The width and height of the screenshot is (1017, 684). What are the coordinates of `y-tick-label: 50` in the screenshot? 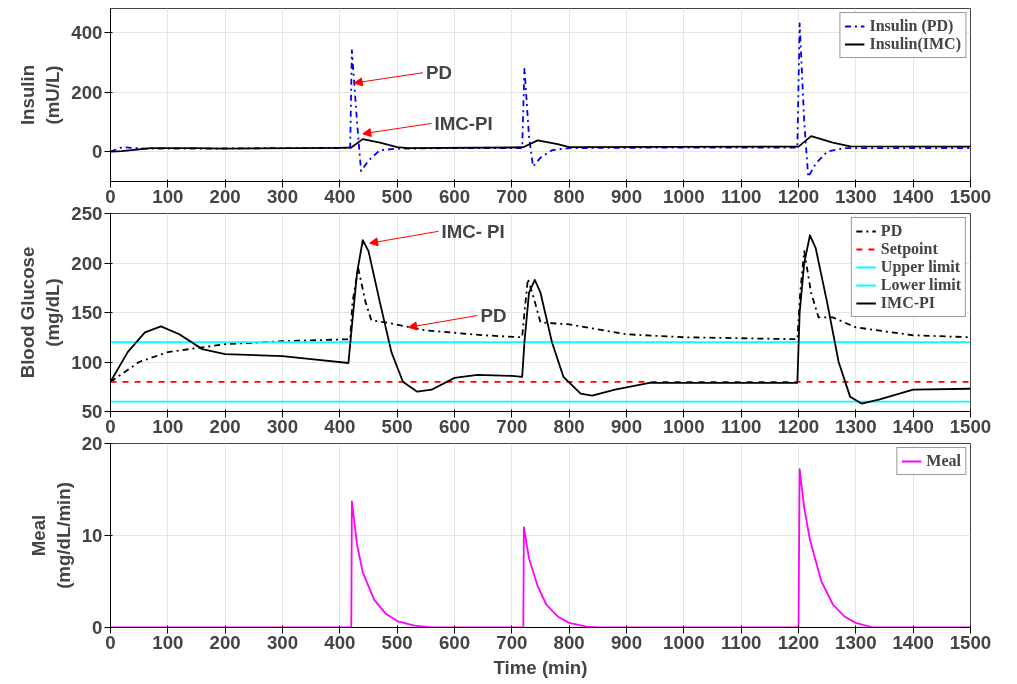 It's located at (92, 411).